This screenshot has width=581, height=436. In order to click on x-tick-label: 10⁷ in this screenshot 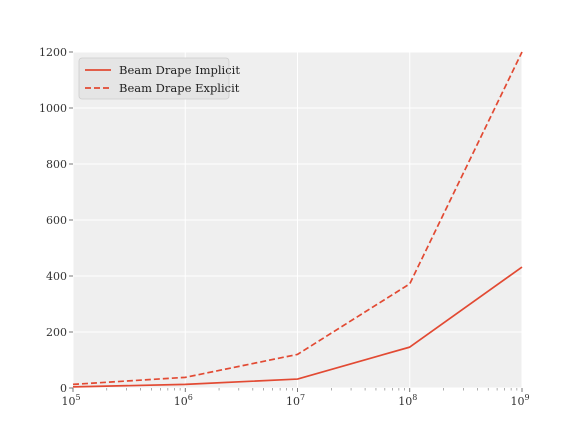, I will do `click(295, 400)`.